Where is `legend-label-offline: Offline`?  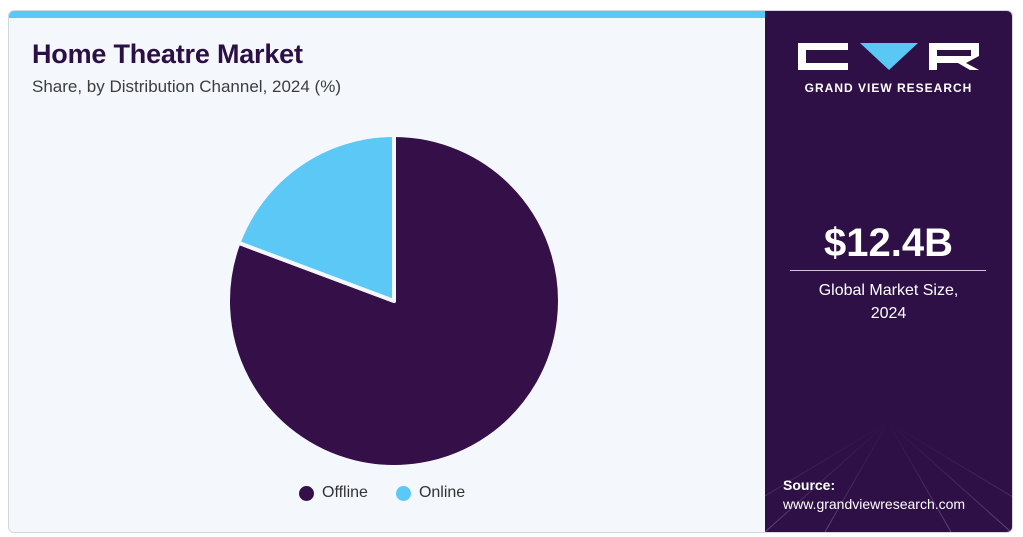 legend-label-offline: Offline is located at coordinates (345, 492).